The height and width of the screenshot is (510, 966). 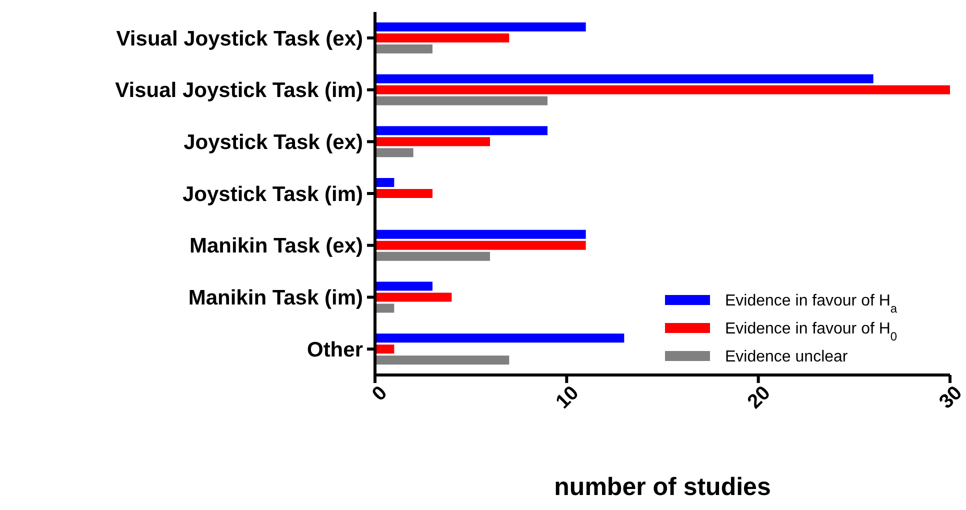 What do you see at coordinates (380, 394) in the screenshot?
I see `x-tick-label: 0` at bounding box center [380, 394].